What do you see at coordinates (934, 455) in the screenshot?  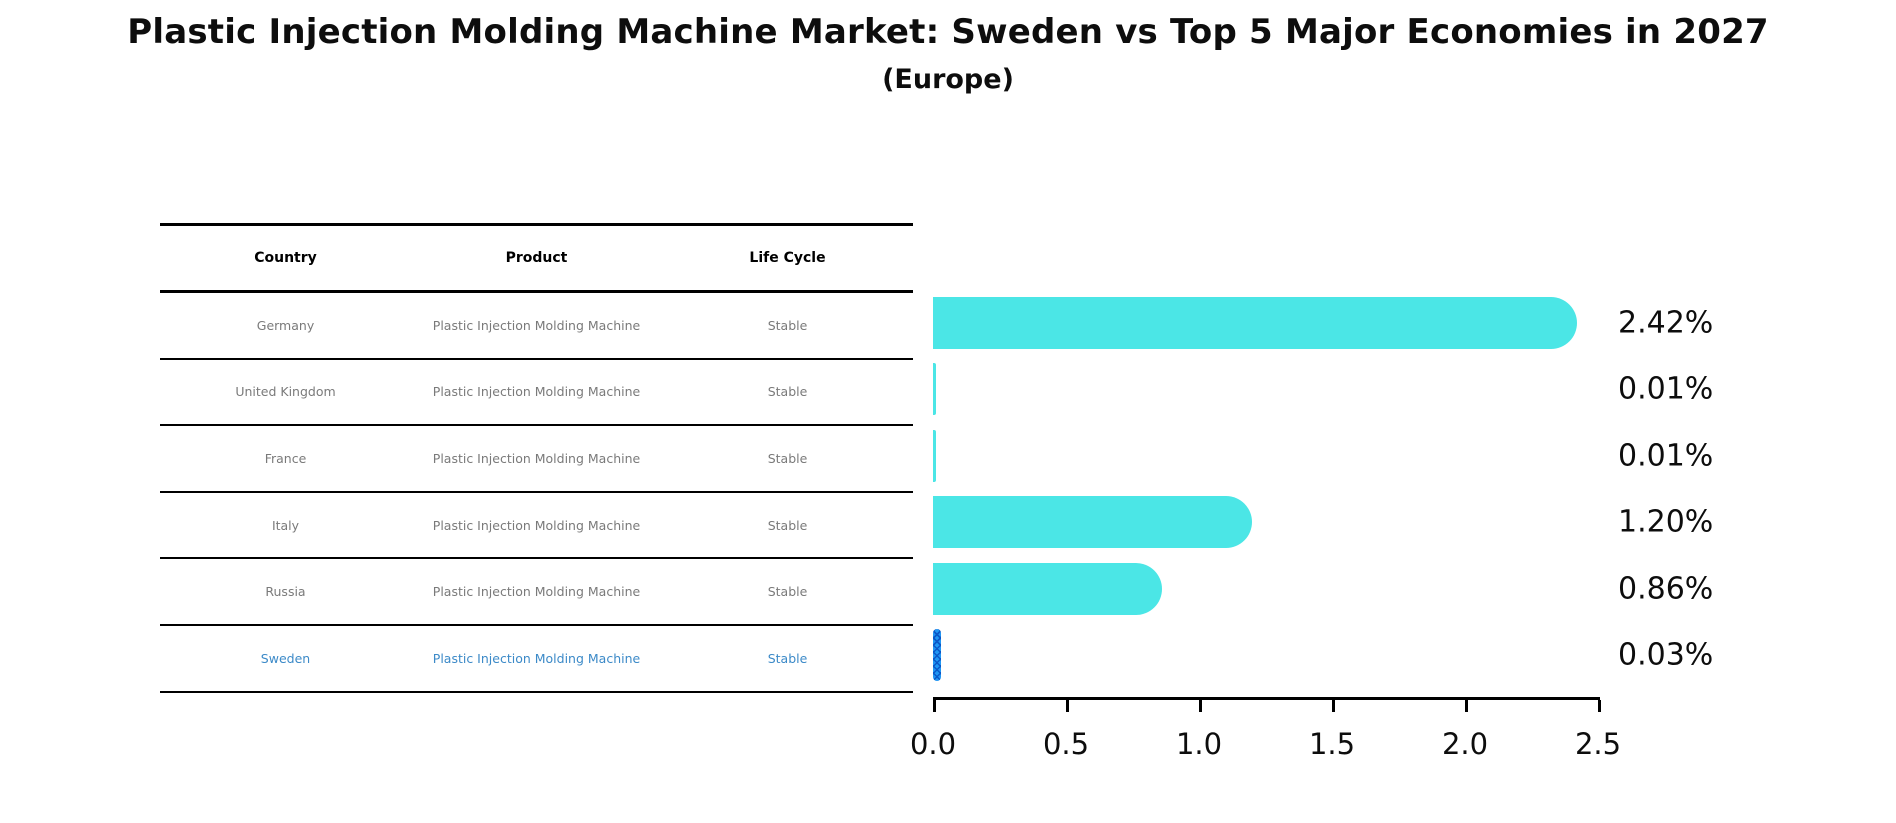 I see `bar-france` at bounding box center [934, 455].